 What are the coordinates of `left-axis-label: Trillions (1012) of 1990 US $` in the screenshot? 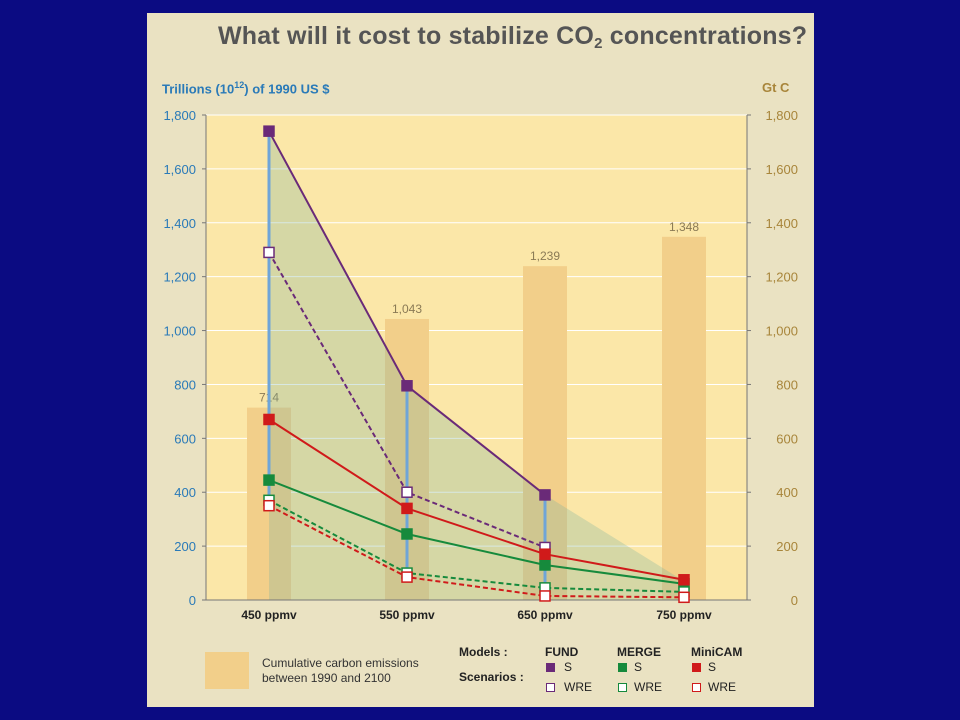 It's located at (246, 88).